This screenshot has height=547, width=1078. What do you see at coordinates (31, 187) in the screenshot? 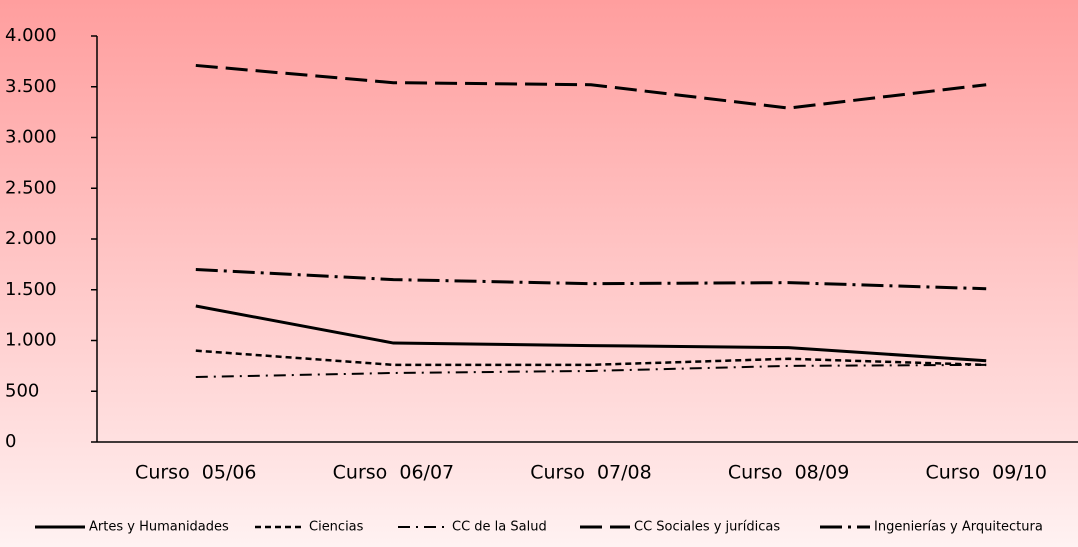
I see `y-tick-label: 2.500` at bounding box center [31, 187].